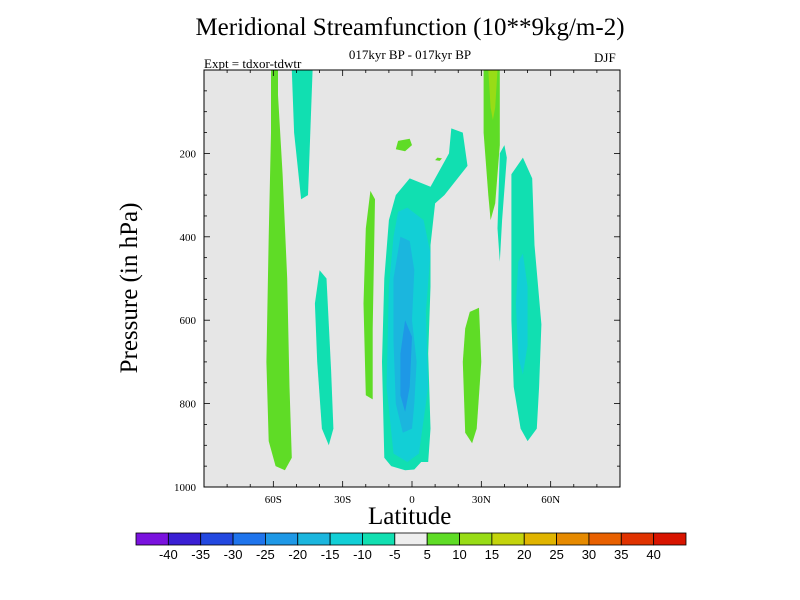 This screenshot has width=800, height=600. Describe the element at coordinates (605, 57) in the screenshot. I see `season-label: DJF` at that location.